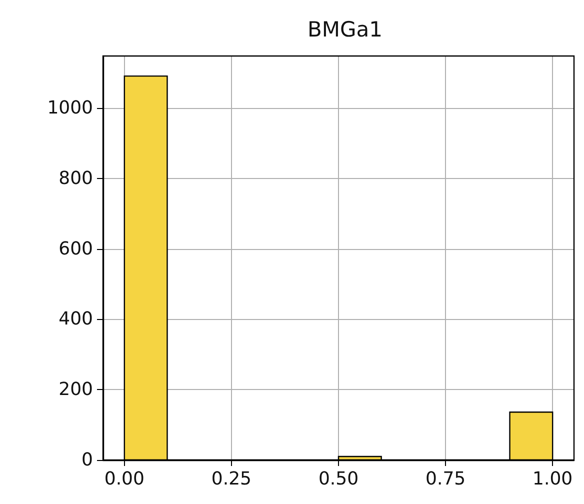 This screenshot has height=504, width=584. Describe the element at coordinates (75, 389) in the screenshot. I see `y-tick-label: 200` at that location.